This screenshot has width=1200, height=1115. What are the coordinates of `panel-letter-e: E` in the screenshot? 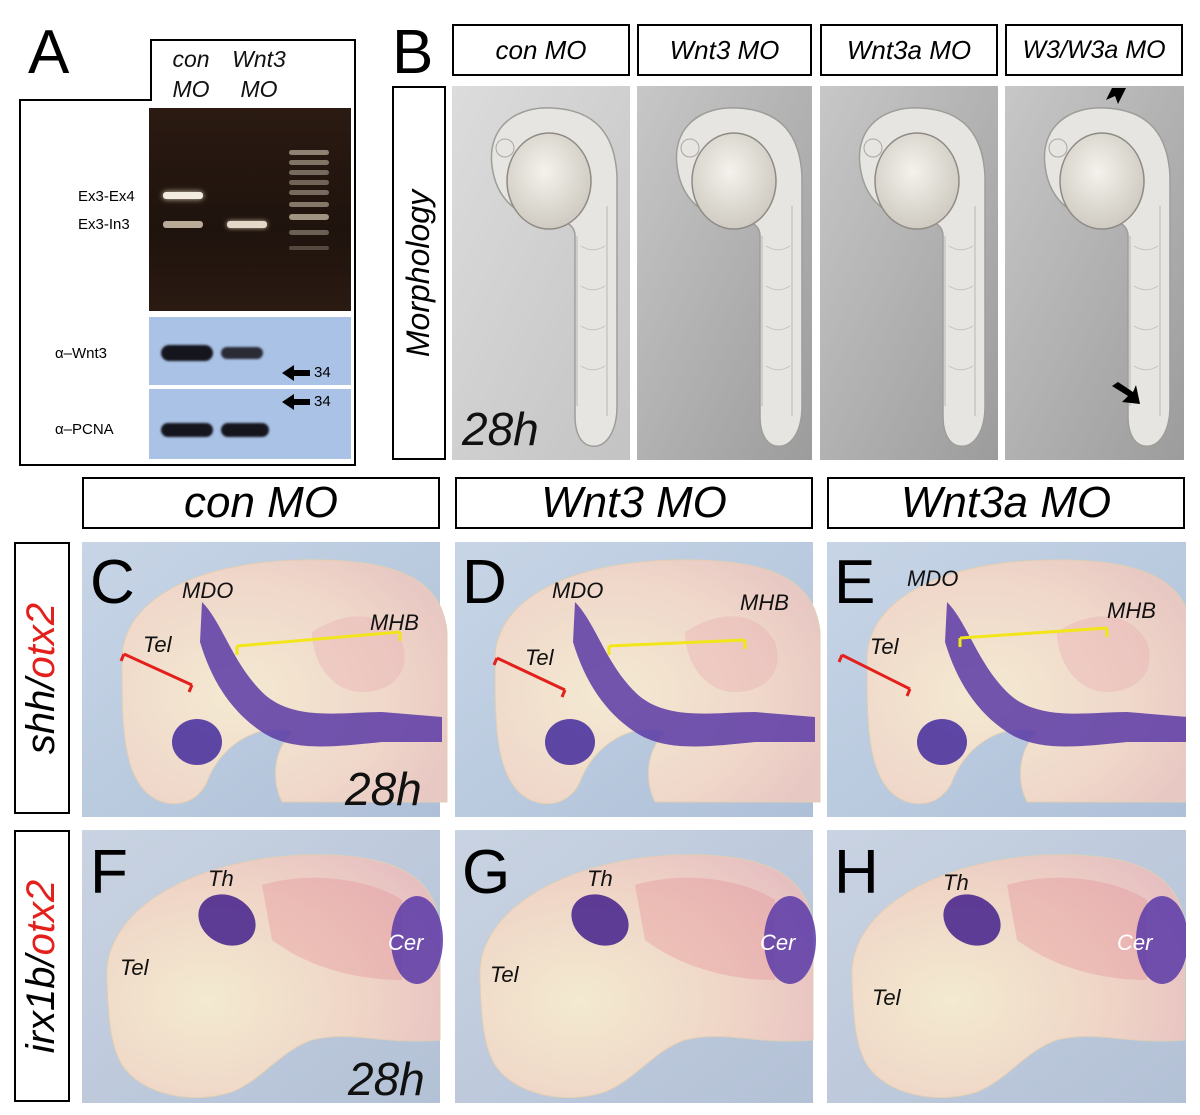 It's located at (855, 582).